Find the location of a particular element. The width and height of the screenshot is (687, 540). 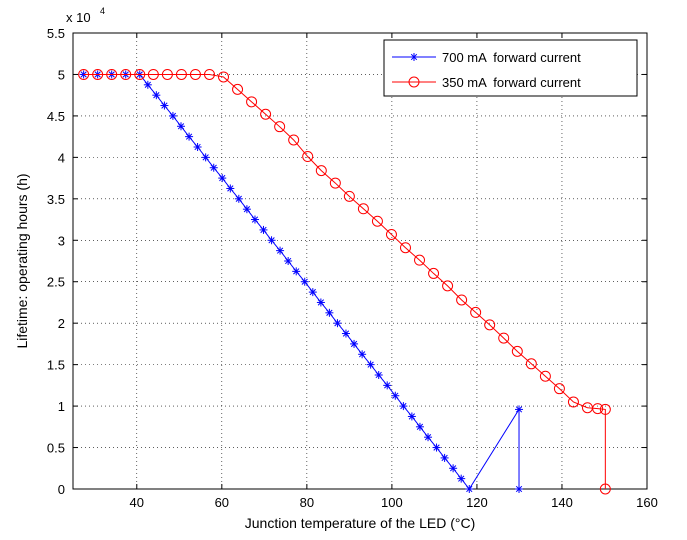

legend-marker-700ma is located at coordinates (414, 57).